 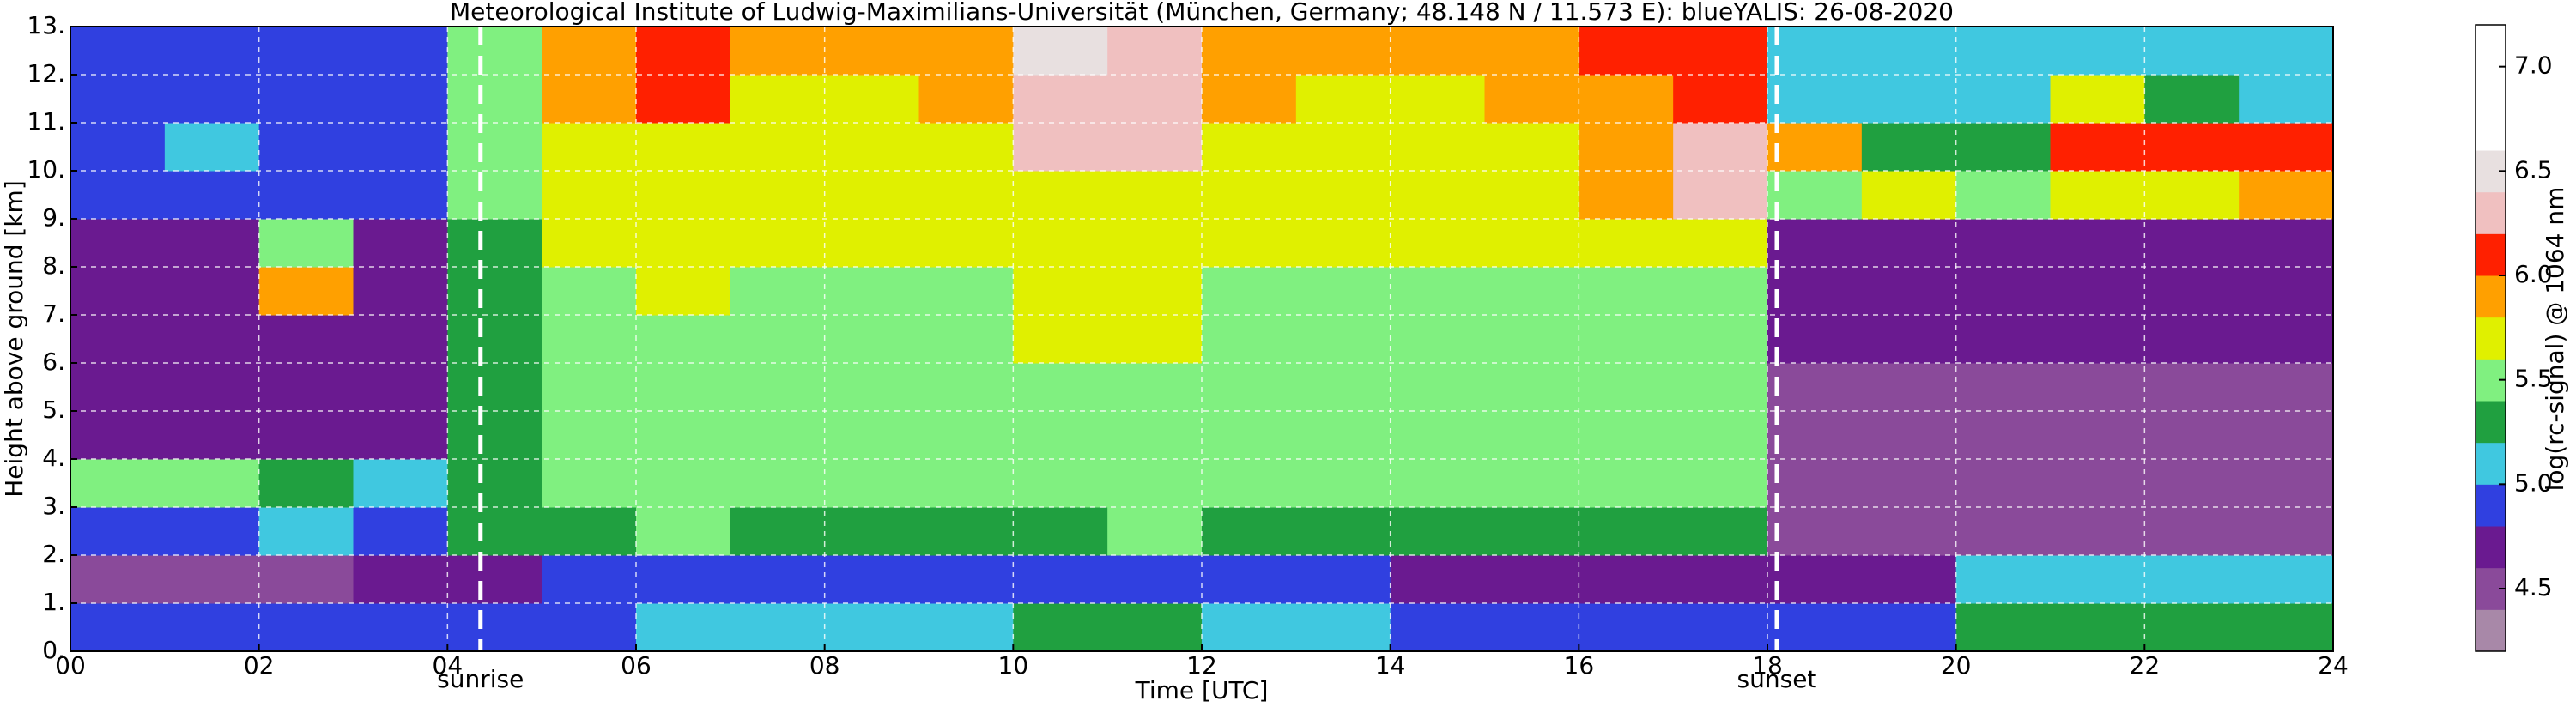 What do you see at coordinates (2533, 170) in the screenshot?
I see `colorbar-tick-label: 6.5` at bounding box center [2533, 170].